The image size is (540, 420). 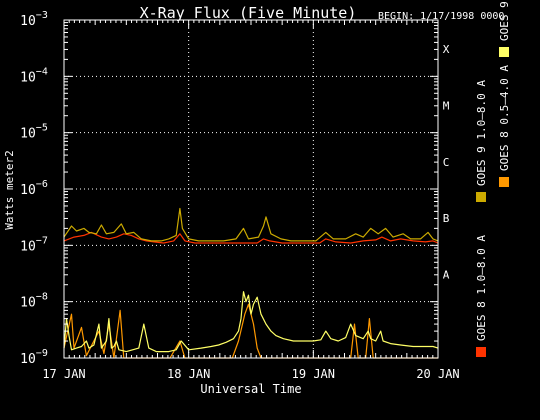 I want to click on flare-class-c: C, so click(x=446, y=162).